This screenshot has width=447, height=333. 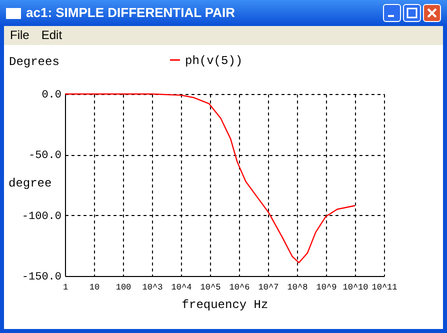 I want to click on x-tick-label: 100, so click(x=124, y=287).